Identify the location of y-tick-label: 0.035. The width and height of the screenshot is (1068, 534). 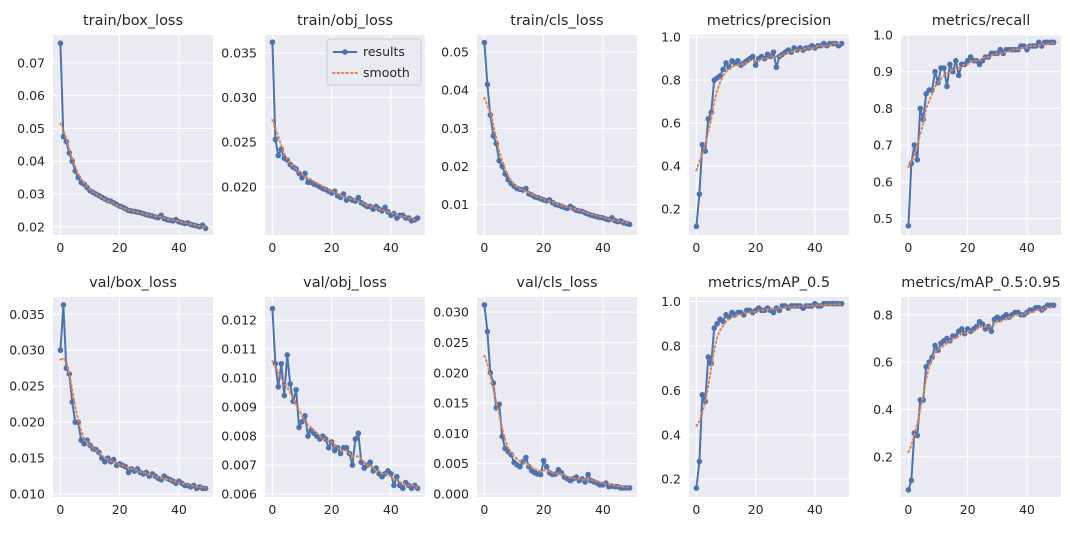
(239, 52).